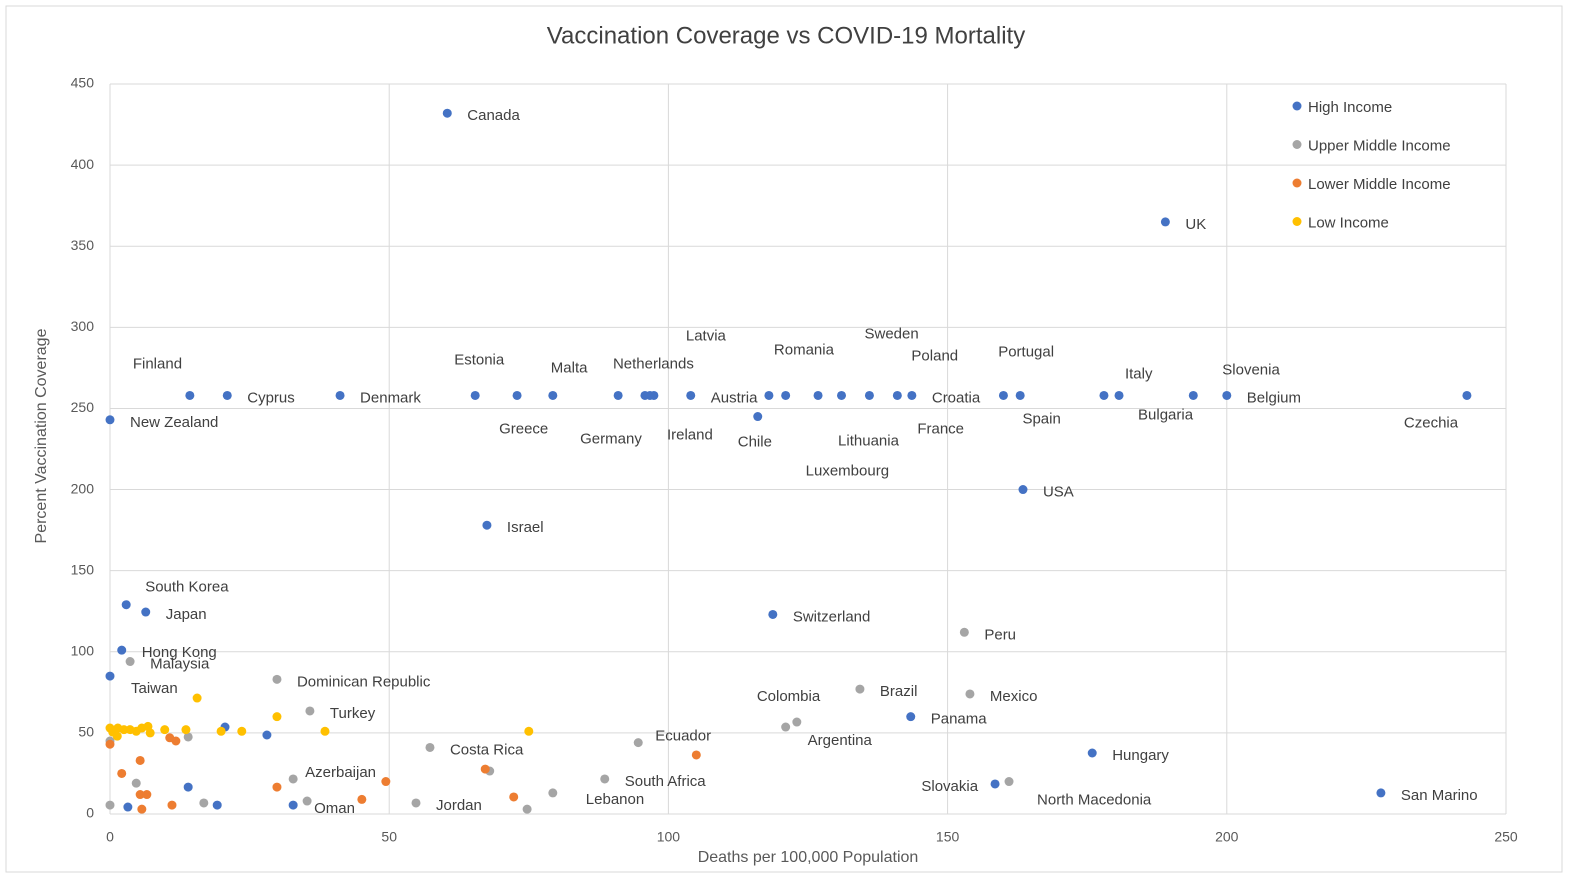 This screenshot has height=880, width=1586. Describe the element at coordinates (1350, 107) in the screenshot. I see `legend-label: High Income` at that location.